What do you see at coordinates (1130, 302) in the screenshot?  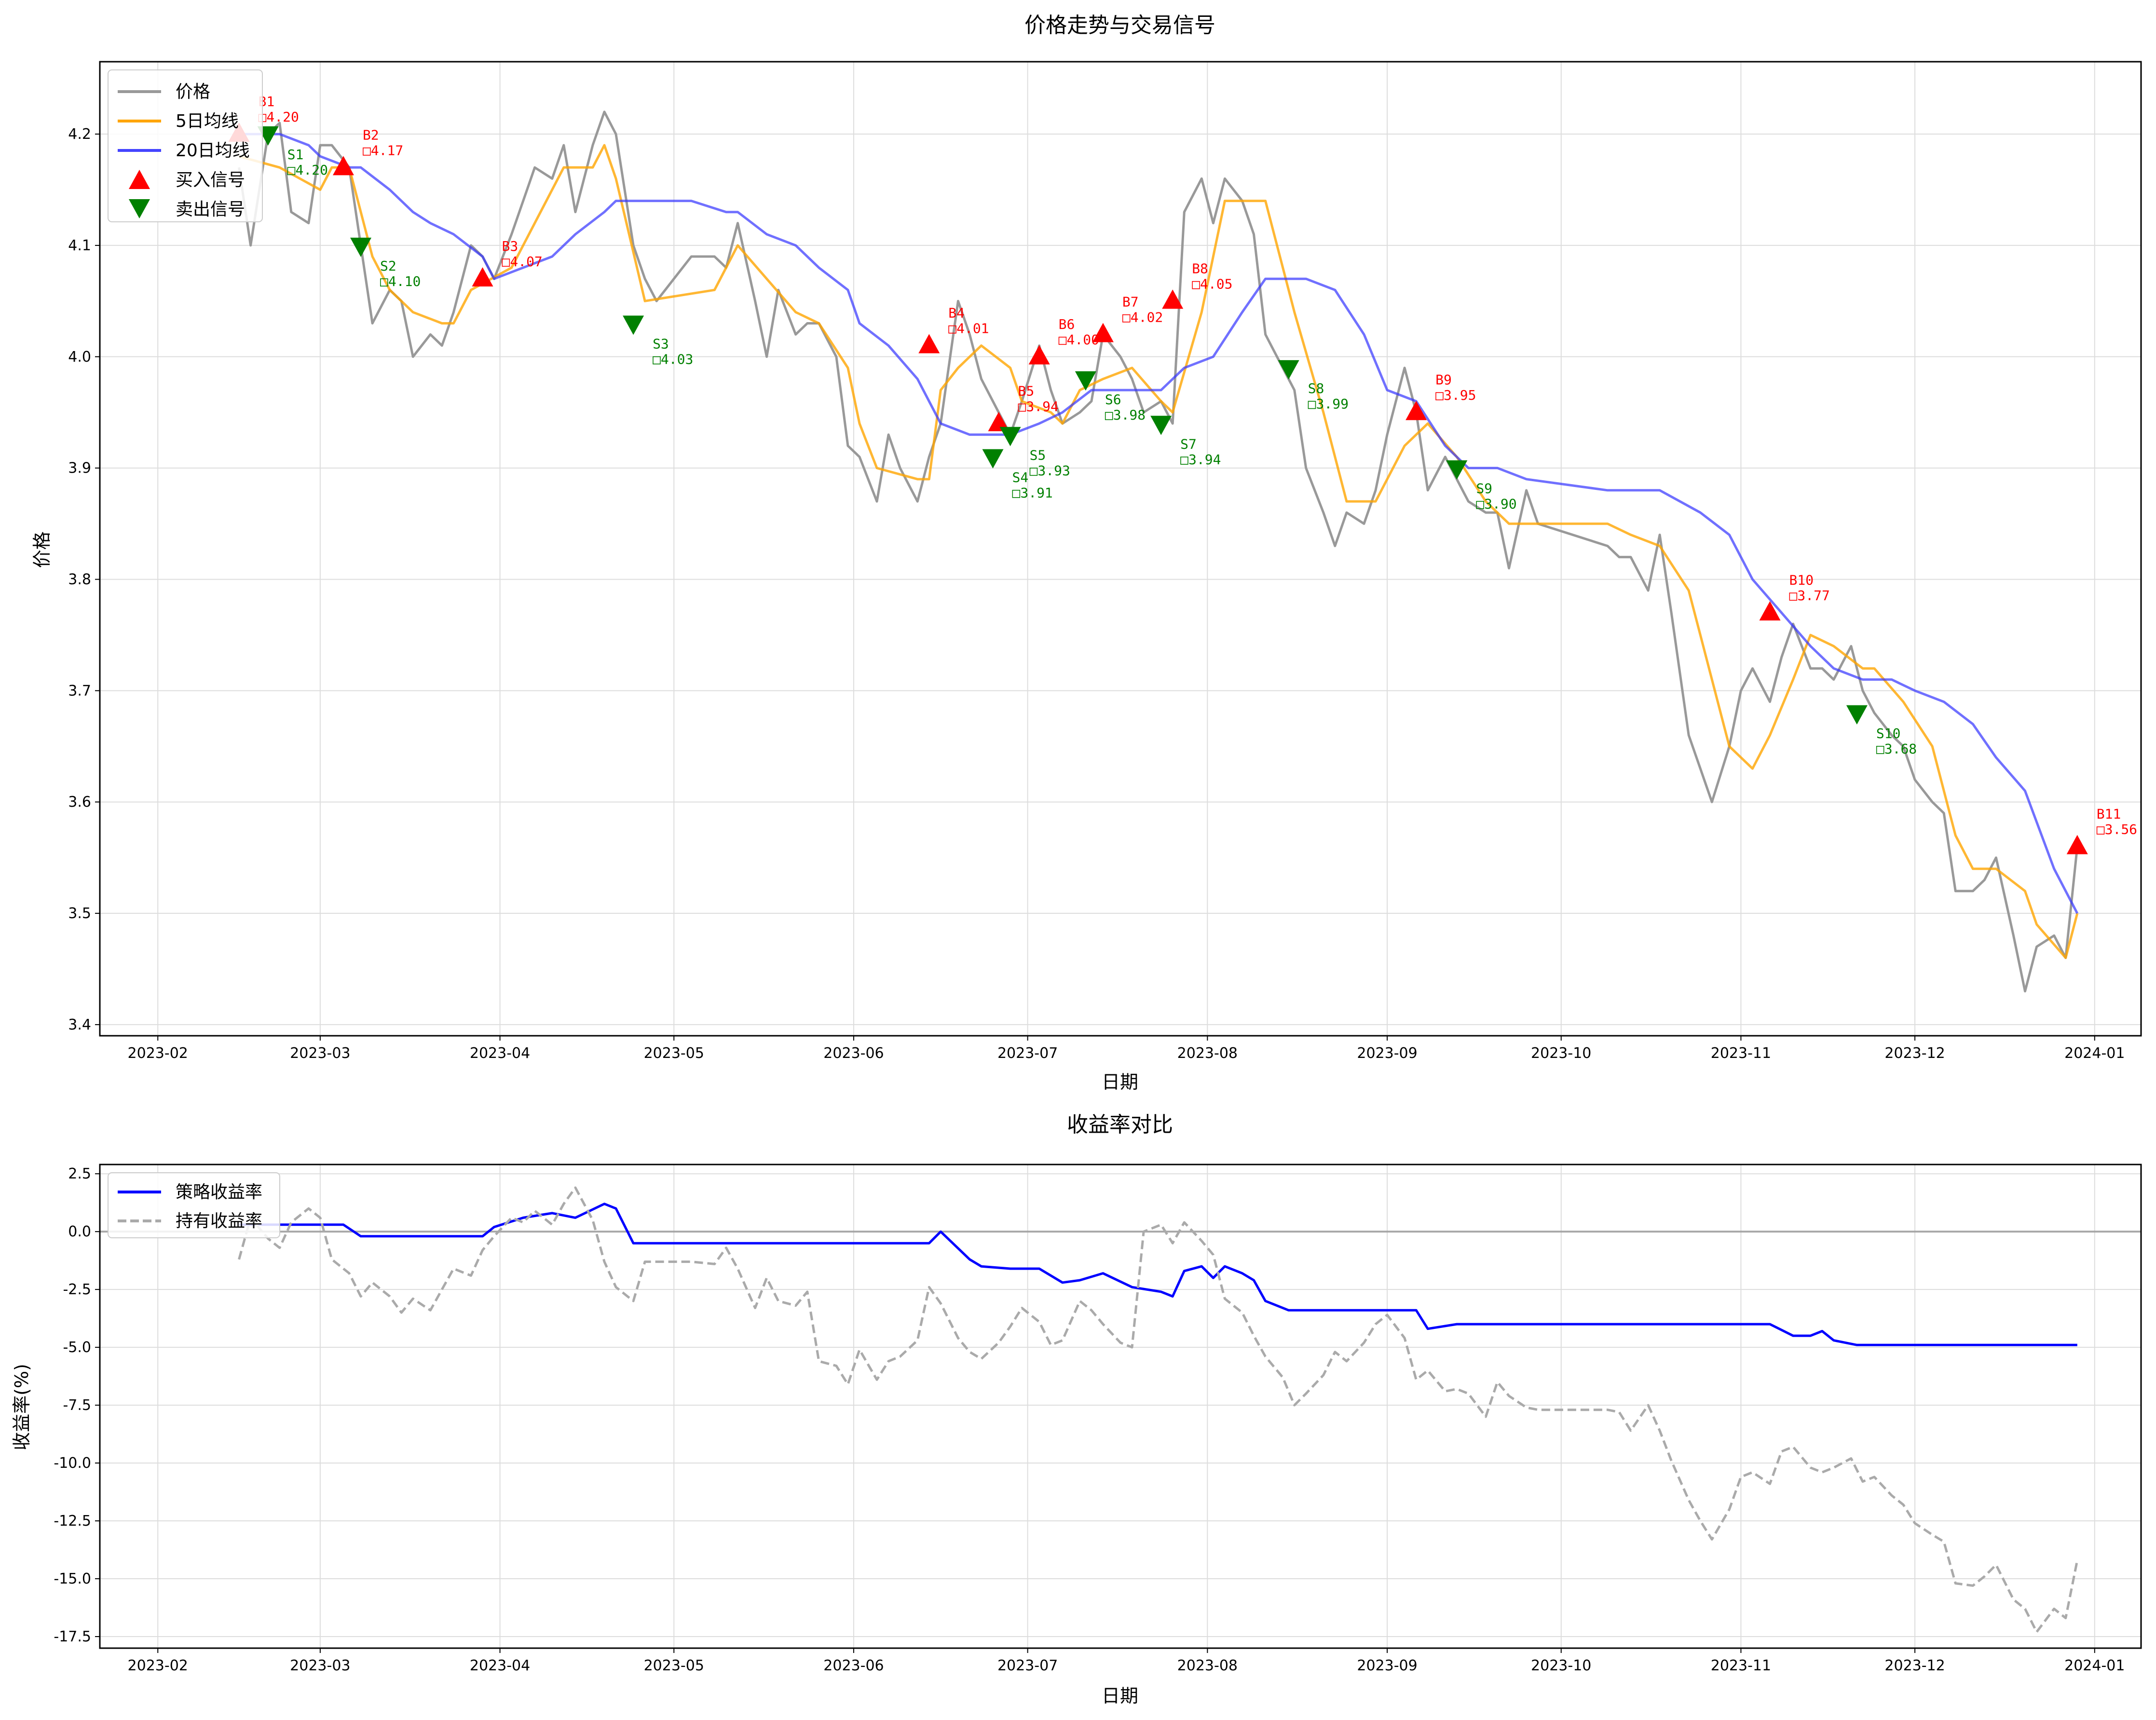 I see `signal-label-line: B7` at bounding box center [1130, 302].